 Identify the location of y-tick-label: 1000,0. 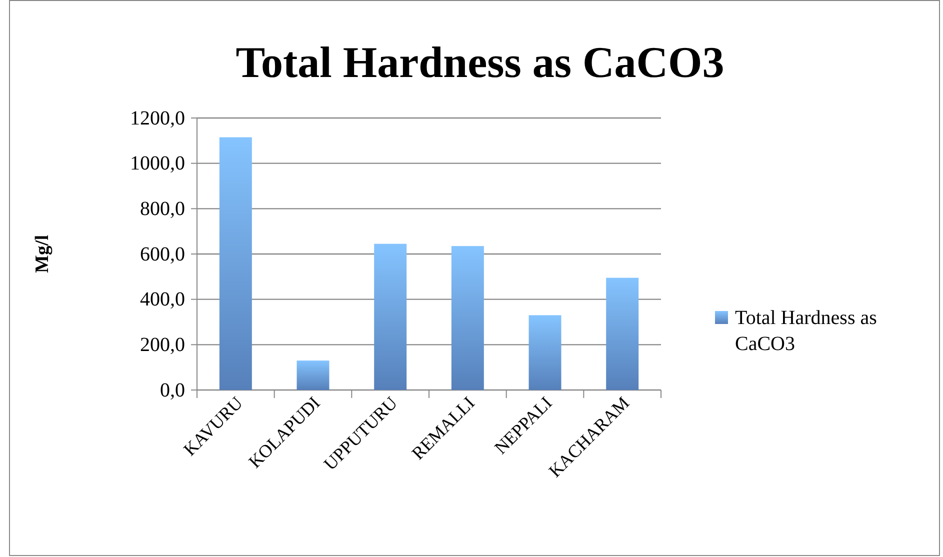
(157, 163).